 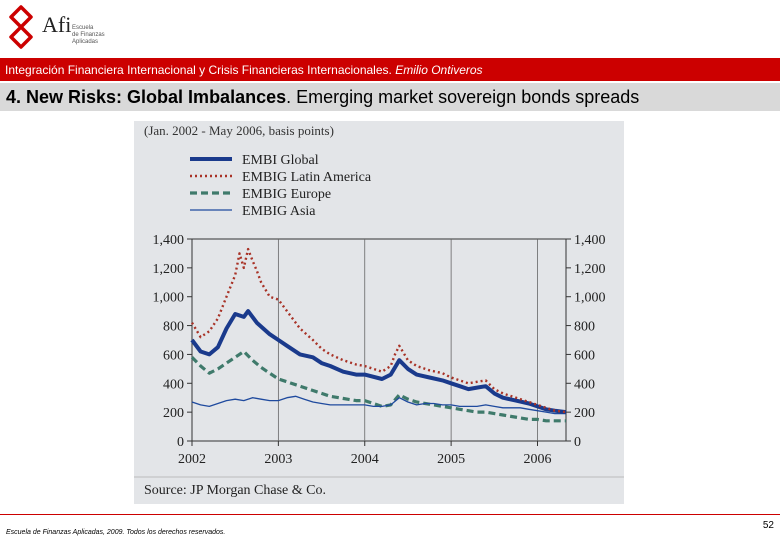 What do you see at coordinates (390, 514) in the screenshot?
I see `footer-divider` at bounding box center [390, 514].